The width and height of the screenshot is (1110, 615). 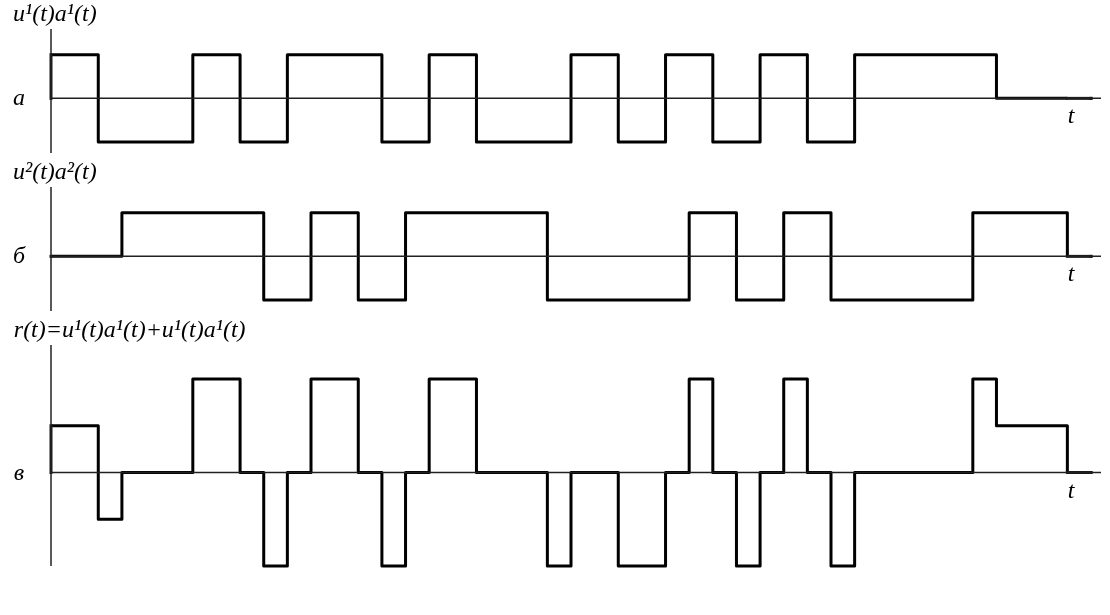 What do you see at coordinates (19, 255) in the screenshot?
I see `y-axis-title: б` at bounding box center [19, 255].